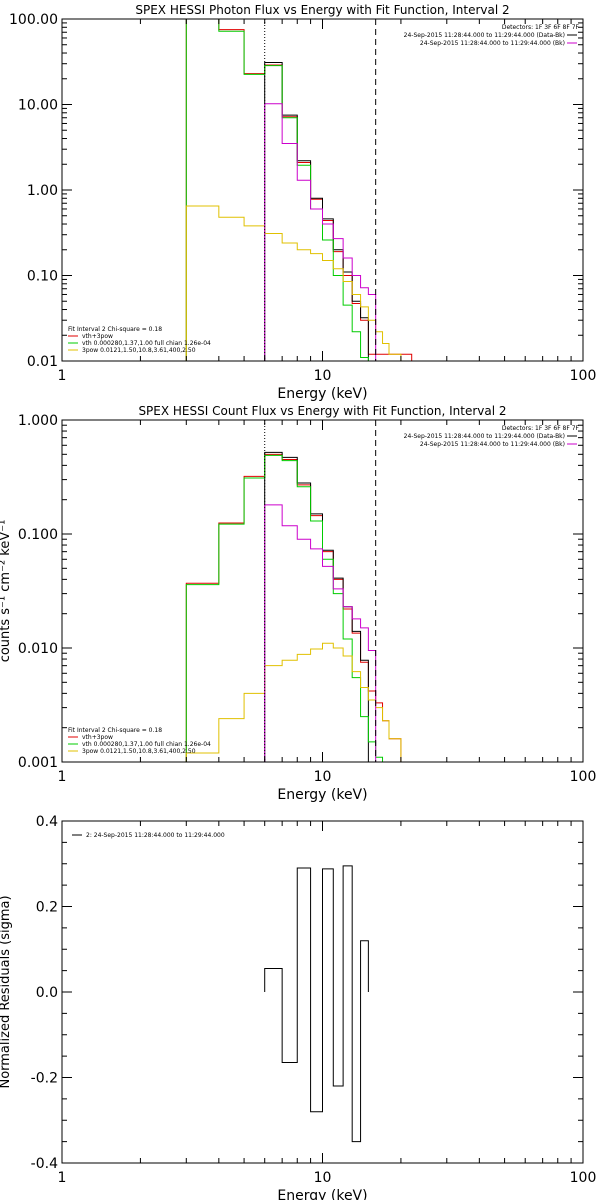 The image size is (600, 1200). Describe the element at coordinates (47, 993) in the screenshot. I see `y-tick-label: 0.0` at that location.